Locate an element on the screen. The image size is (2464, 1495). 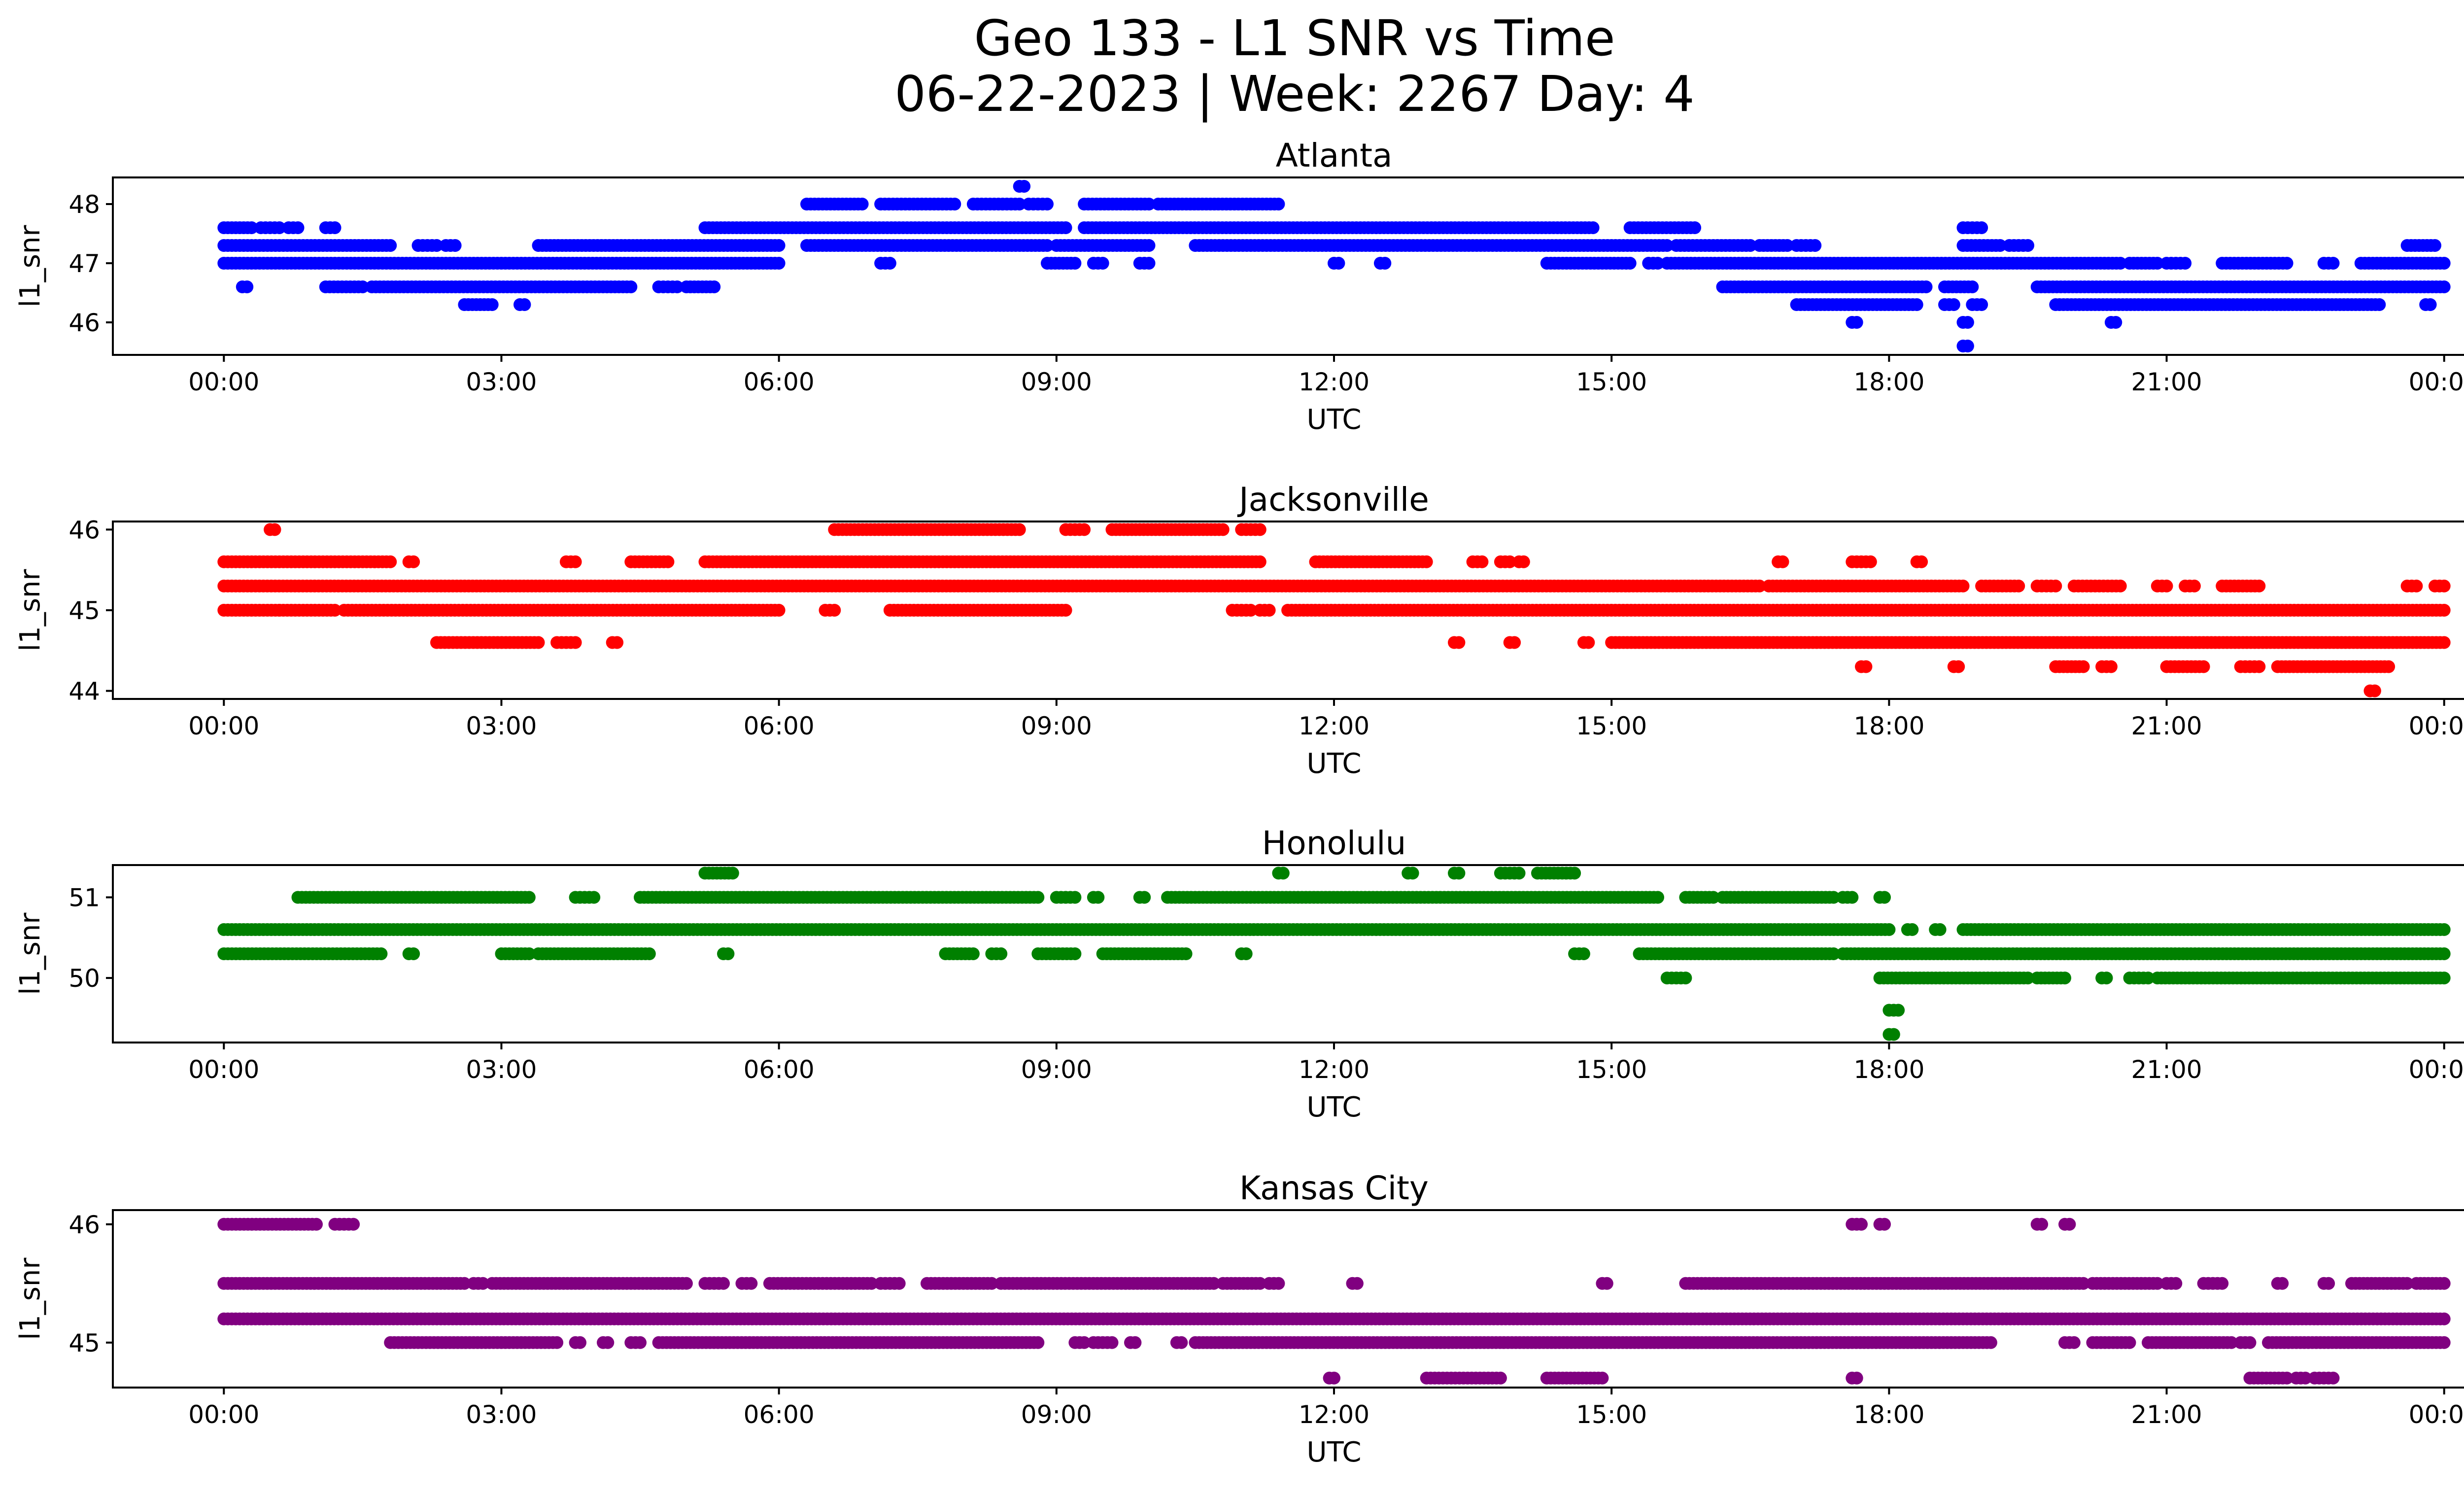
data-points is located at coordinates (1334, 266).